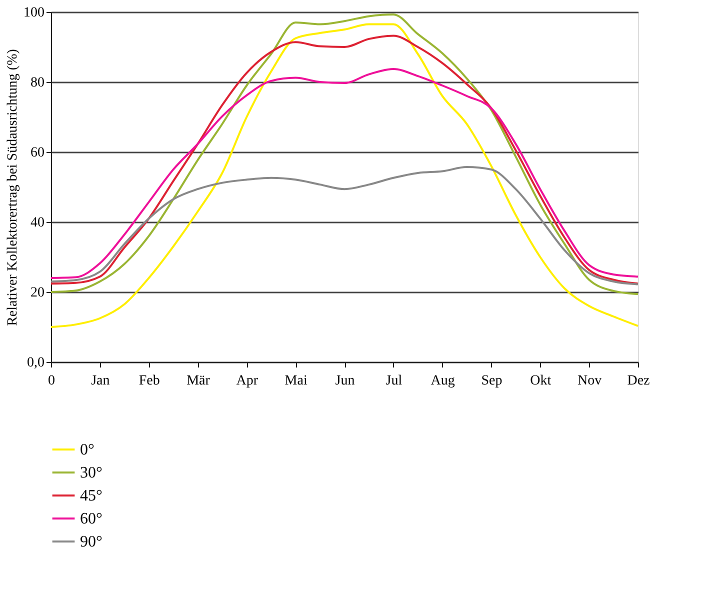 This screenshot has height=598, width=705. What do you see at coordinates (87, 450) in the screenshot?
I see `legend-label: 0°` at bounding box center [87, 450].